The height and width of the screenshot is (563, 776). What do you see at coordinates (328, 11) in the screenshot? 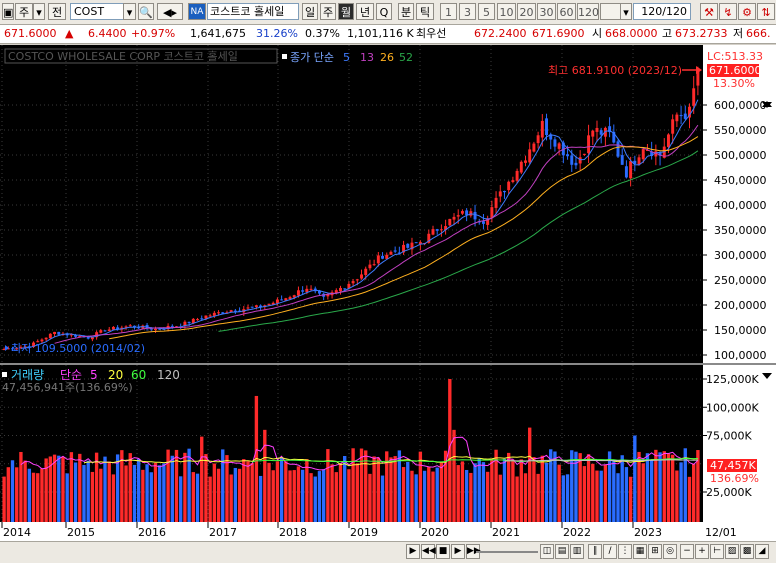
I see `period-week-button: 주` at bounding box center [328, 11].